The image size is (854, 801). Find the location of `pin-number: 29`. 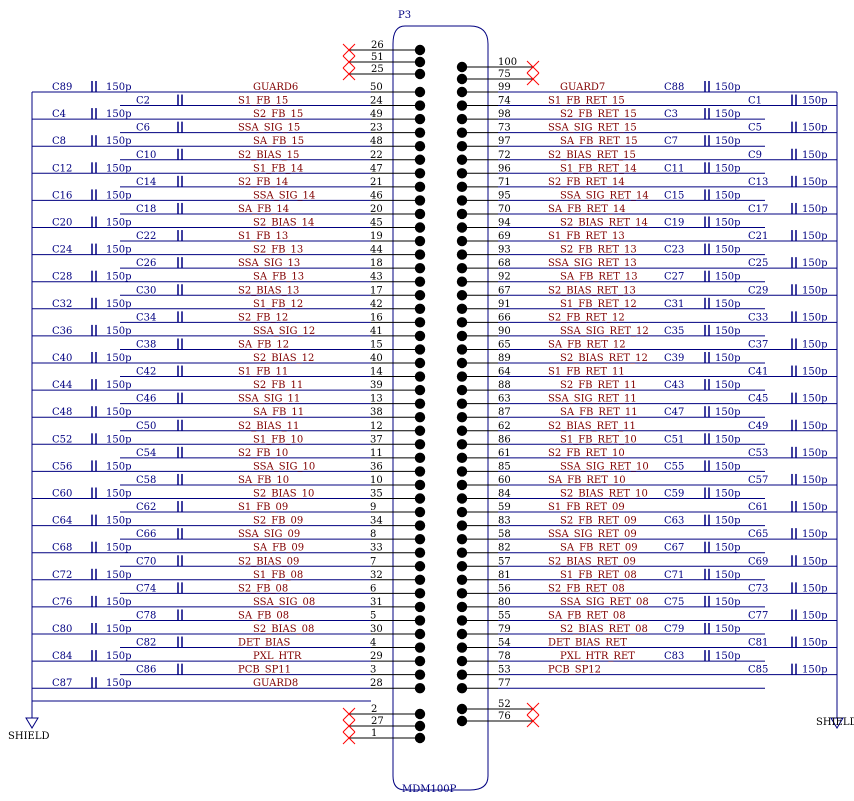

pin-number: 29 is located at coordinates (376, 656).